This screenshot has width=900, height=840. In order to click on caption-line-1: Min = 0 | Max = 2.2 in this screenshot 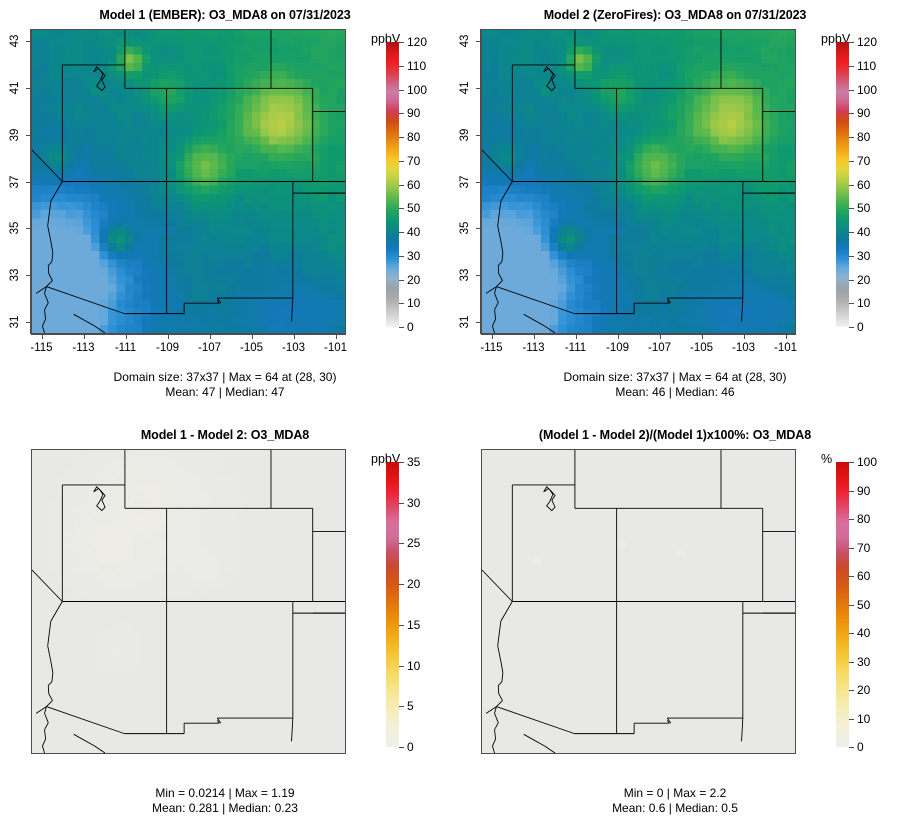, I will do `click(675, 793)`.